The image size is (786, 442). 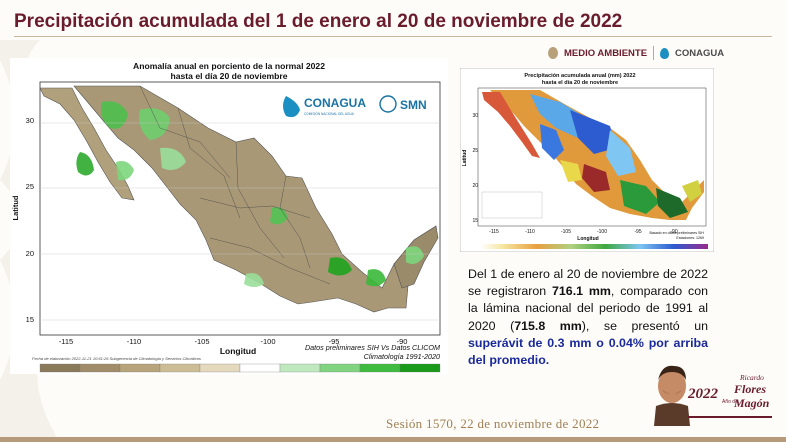 What do you see at coordinates (172, 373) in the screenshot?
I see `legend-tick: 75` at bounding box center [172, 373].